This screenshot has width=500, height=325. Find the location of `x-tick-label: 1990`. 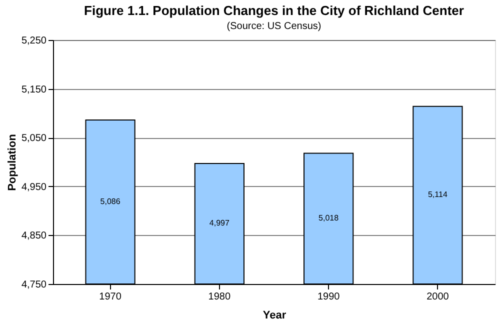

x-tick-label: 1990 is located at coordinates (328, 297).